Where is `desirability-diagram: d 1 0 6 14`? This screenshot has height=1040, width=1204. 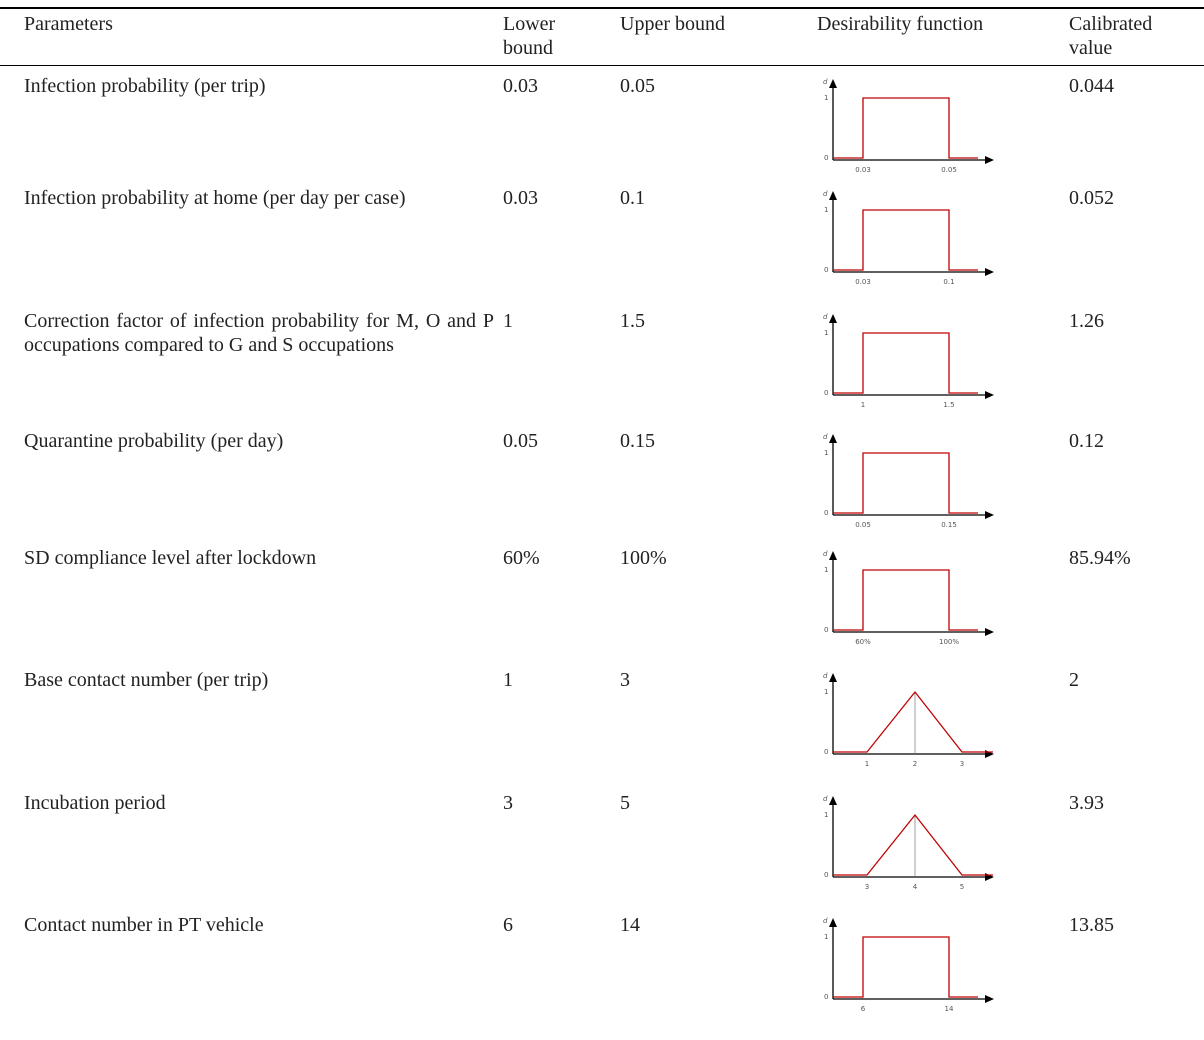 desirability-diagram: d 1 0 6 14 is located at coordinates (908, 965).